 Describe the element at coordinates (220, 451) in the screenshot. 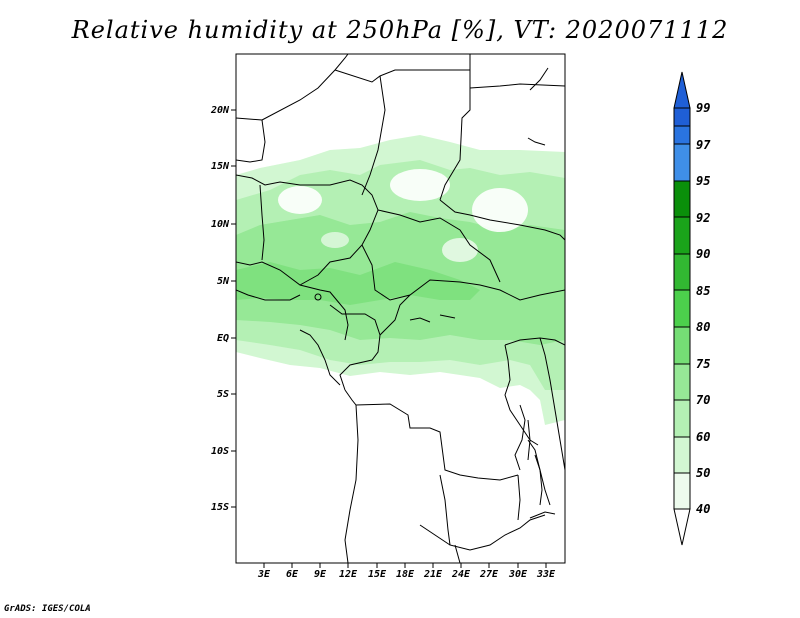

I see `lat-label: 10S` at that location.